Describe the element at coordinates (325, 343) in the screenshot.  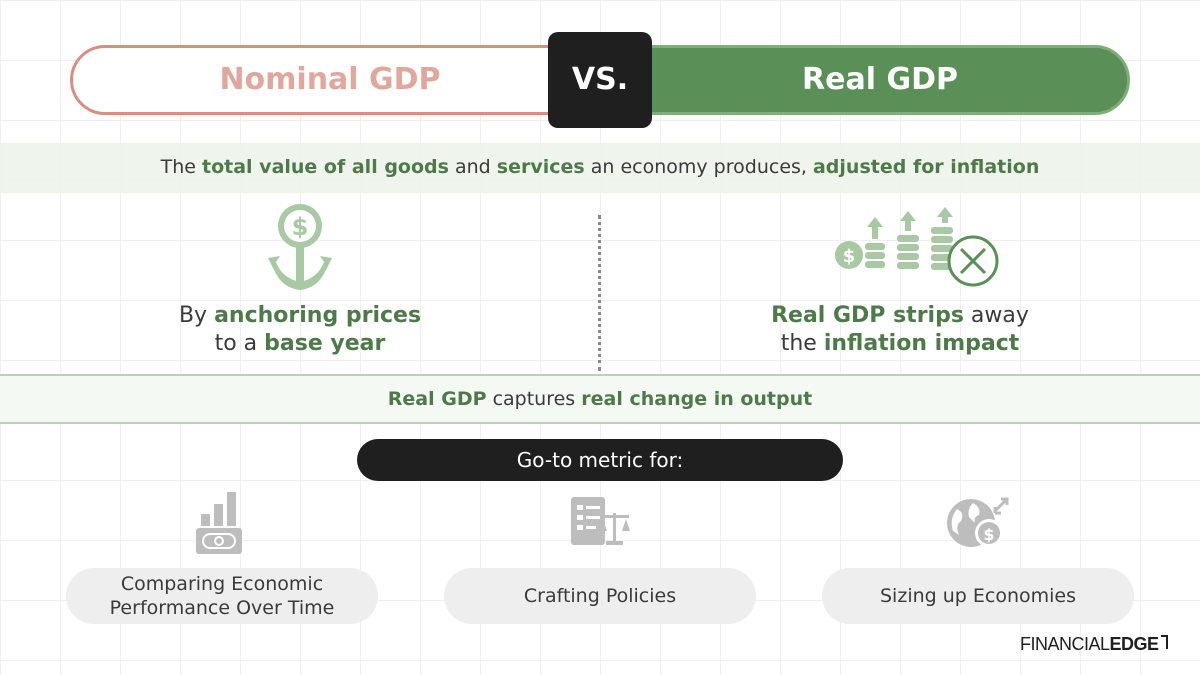
I see `text-highlight: base year` at that location.